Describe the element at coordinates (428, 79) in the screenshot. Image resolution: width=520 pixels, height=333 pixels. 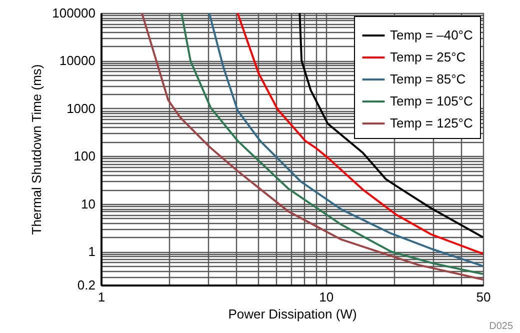
I see `legend-label: Temp = 85°C` at that location.